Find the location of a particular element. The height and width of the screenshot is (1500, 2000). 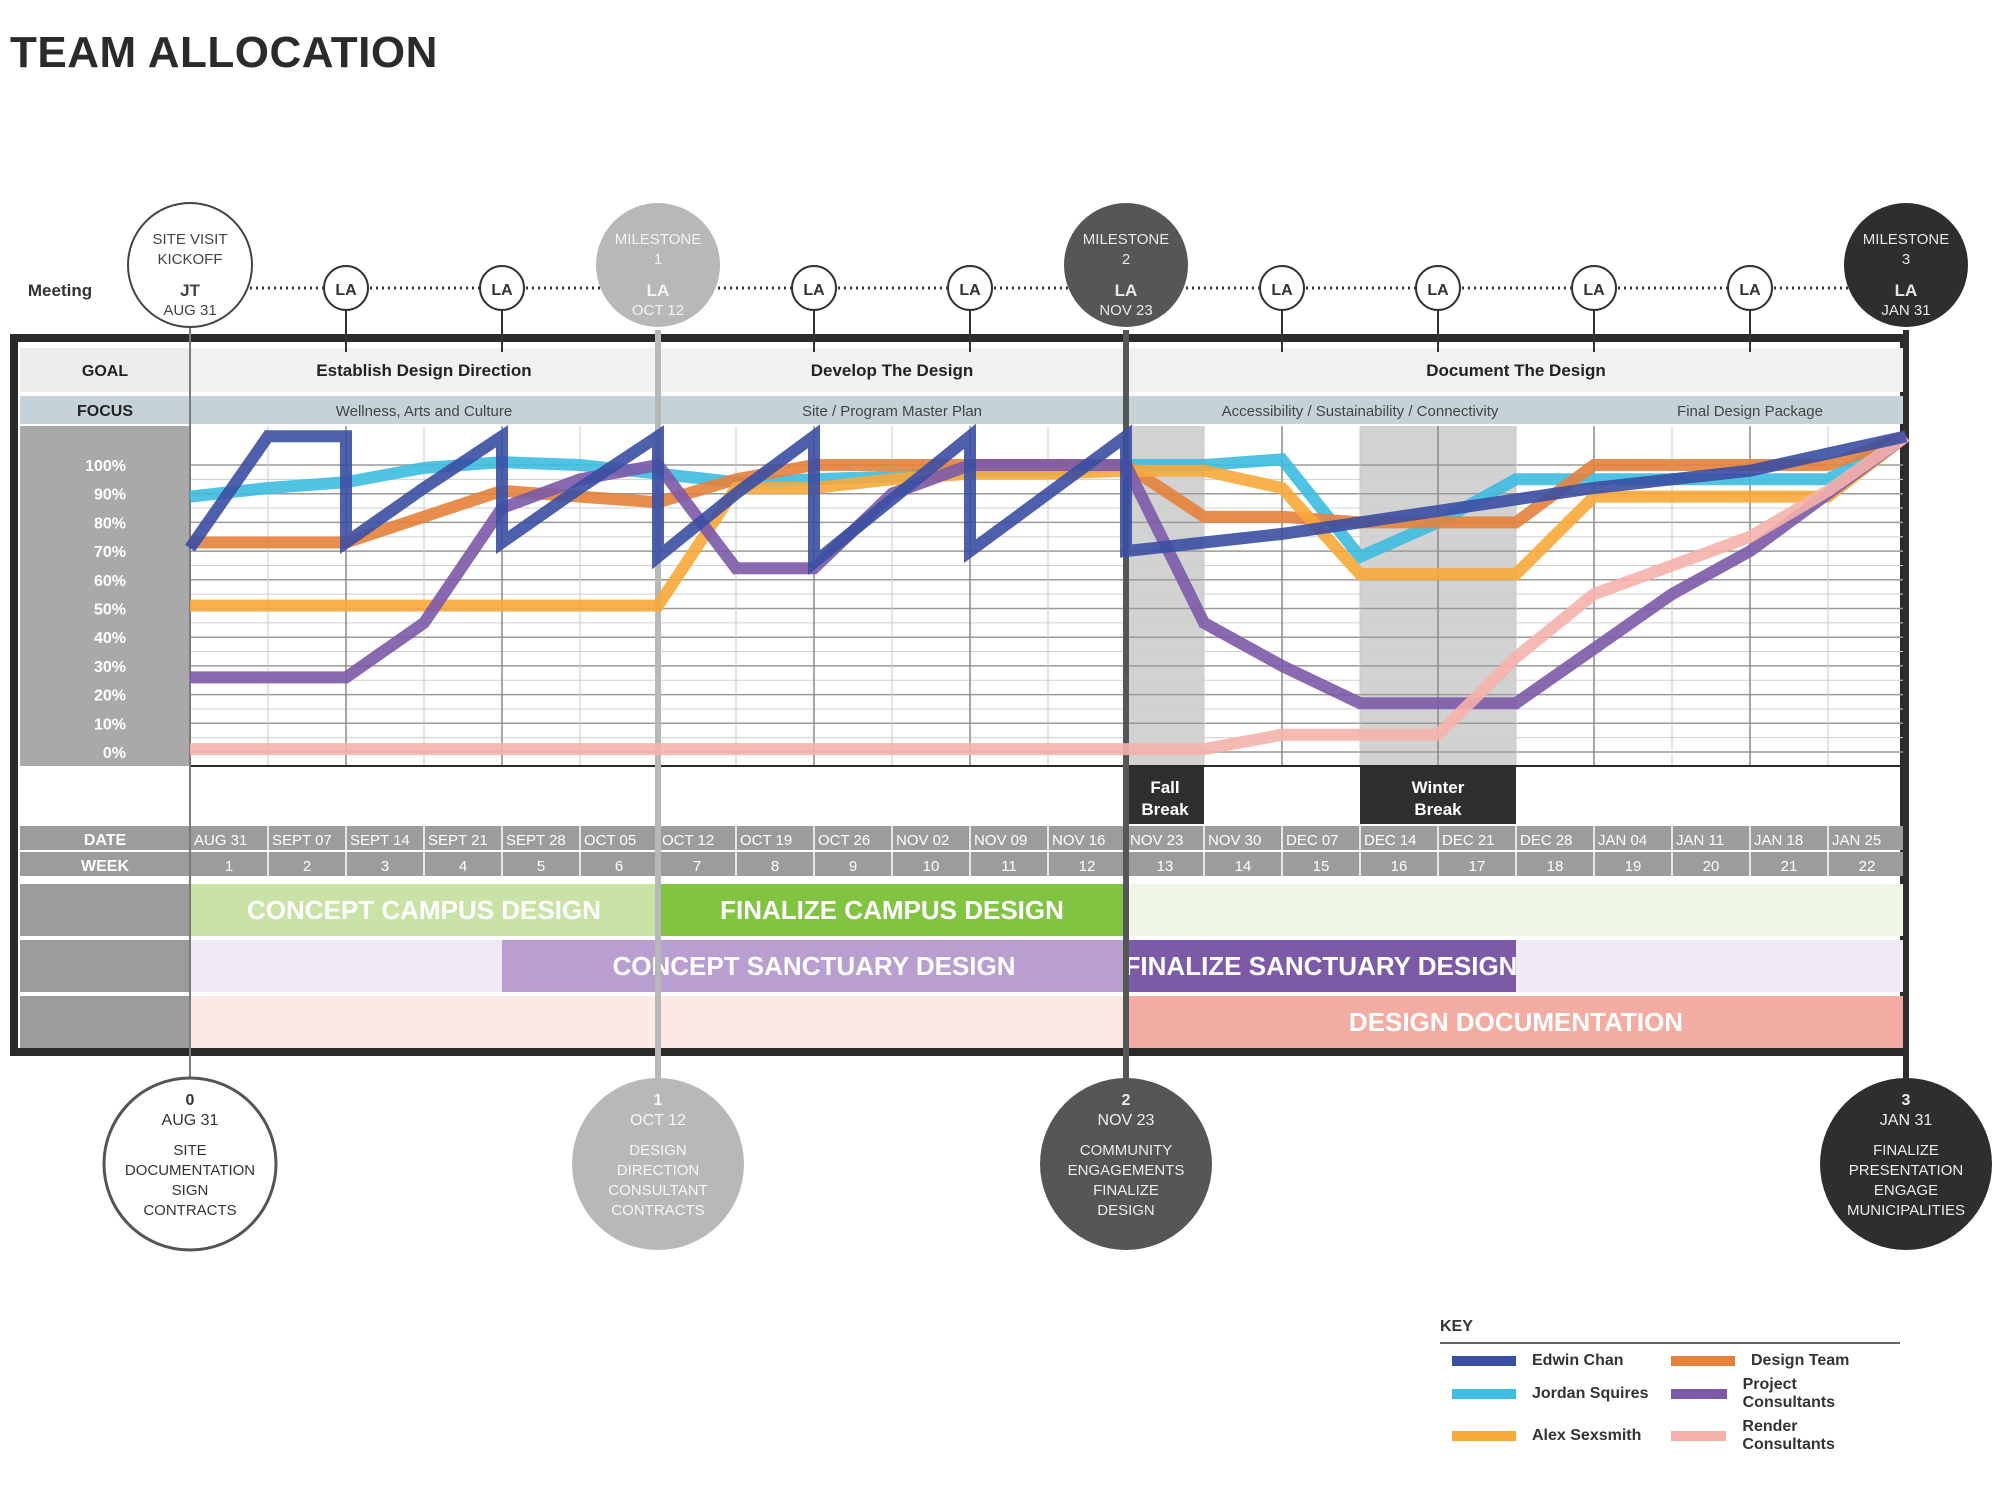

date-tick-label: JAN 04 is located at coordinates (1622, 840).